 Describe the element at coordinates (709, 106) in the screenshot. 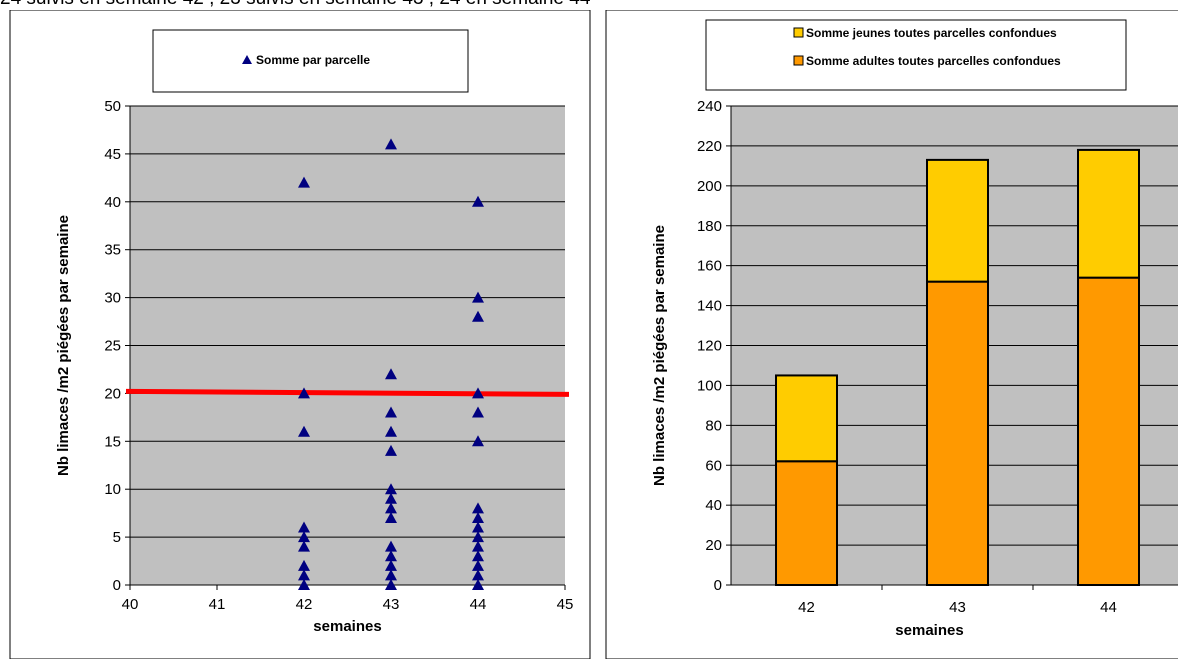

I see `y-tick-label: 240` at that location.